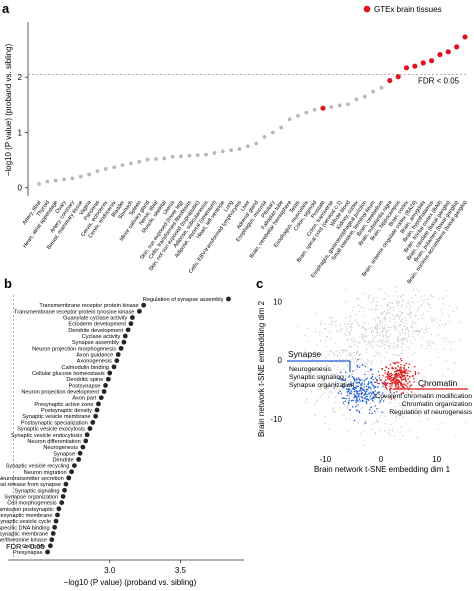 The width and height of the screenshot is (474, 591). I want to click on panel-c-xlabel: Brain network t-SNE embedding dim 1, so click(382, 469).